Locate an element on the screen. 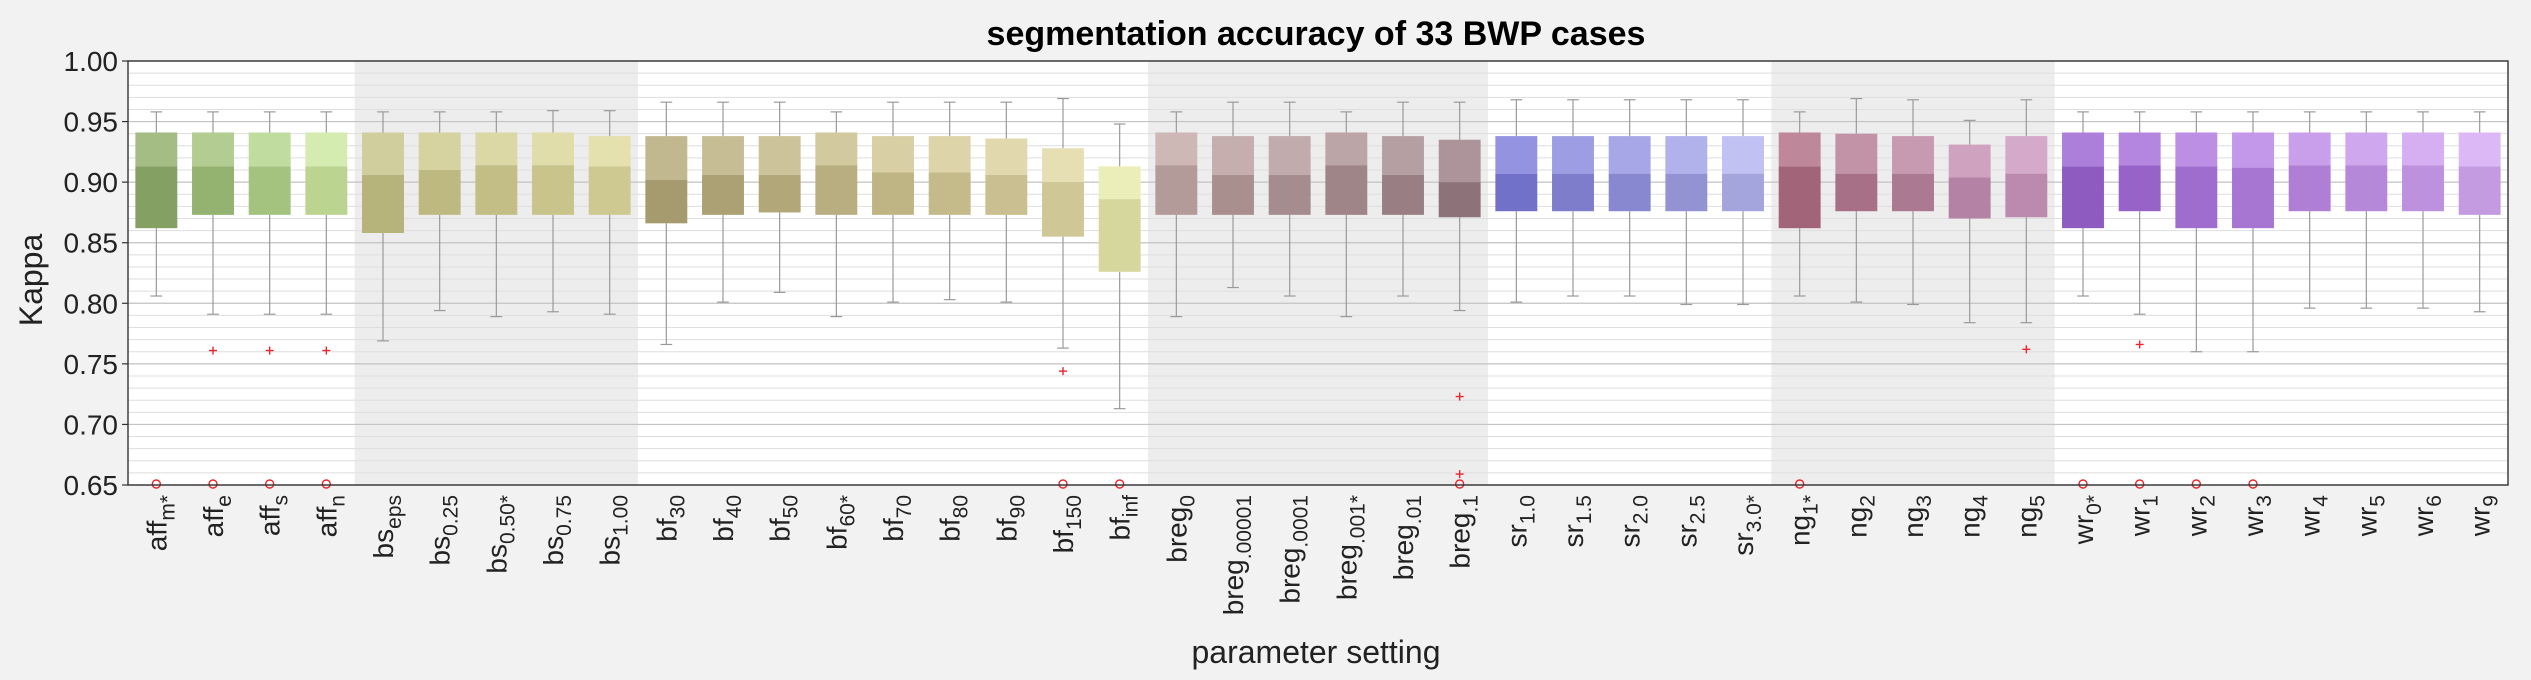 The image size is (2531, 680). box-bf-60* is located at coordinates (836, 214).